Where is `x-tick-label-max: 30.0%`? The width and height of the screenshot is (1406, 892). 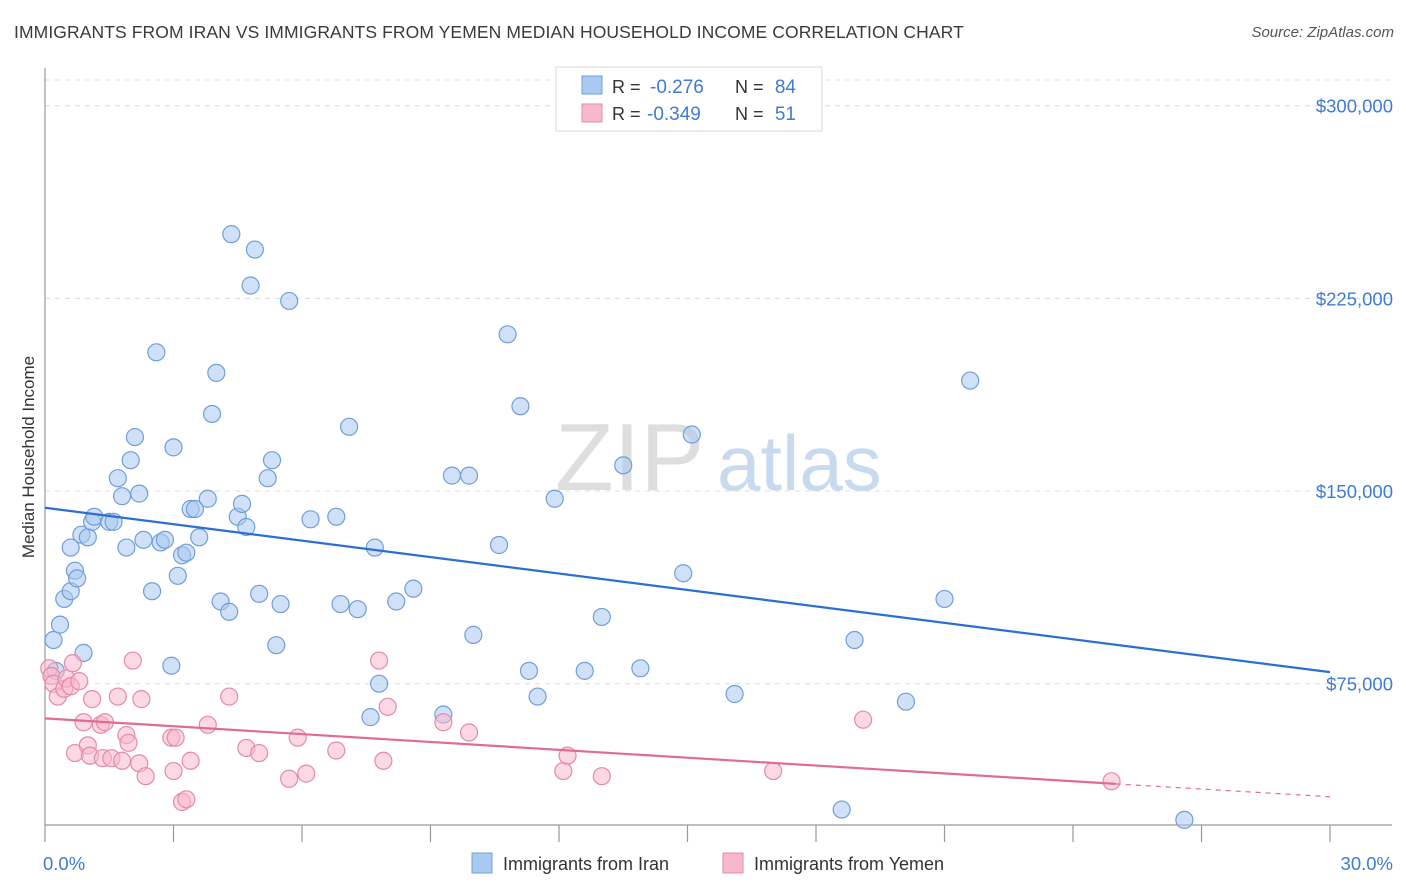
x-tick-label-max: 30.0% is located at coordinates (1367, 863).